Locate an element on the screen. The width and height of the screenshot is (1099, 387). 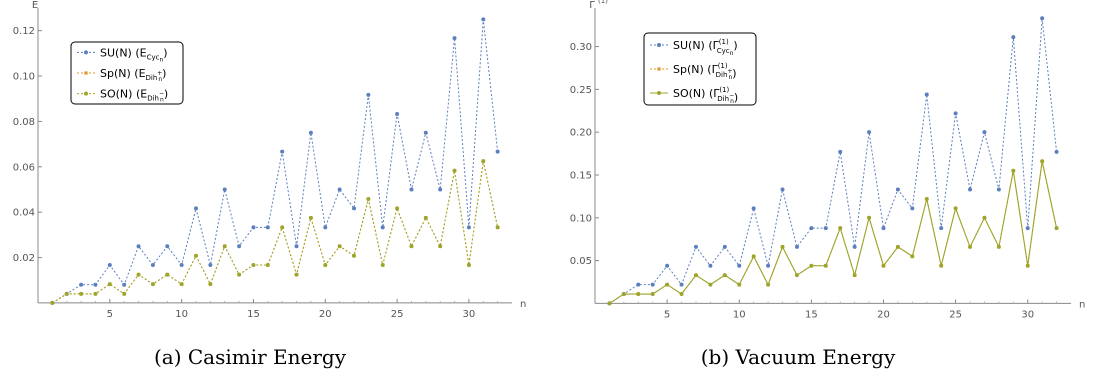
y-tick-label: 0.25 is located at coordinates (581, 90).